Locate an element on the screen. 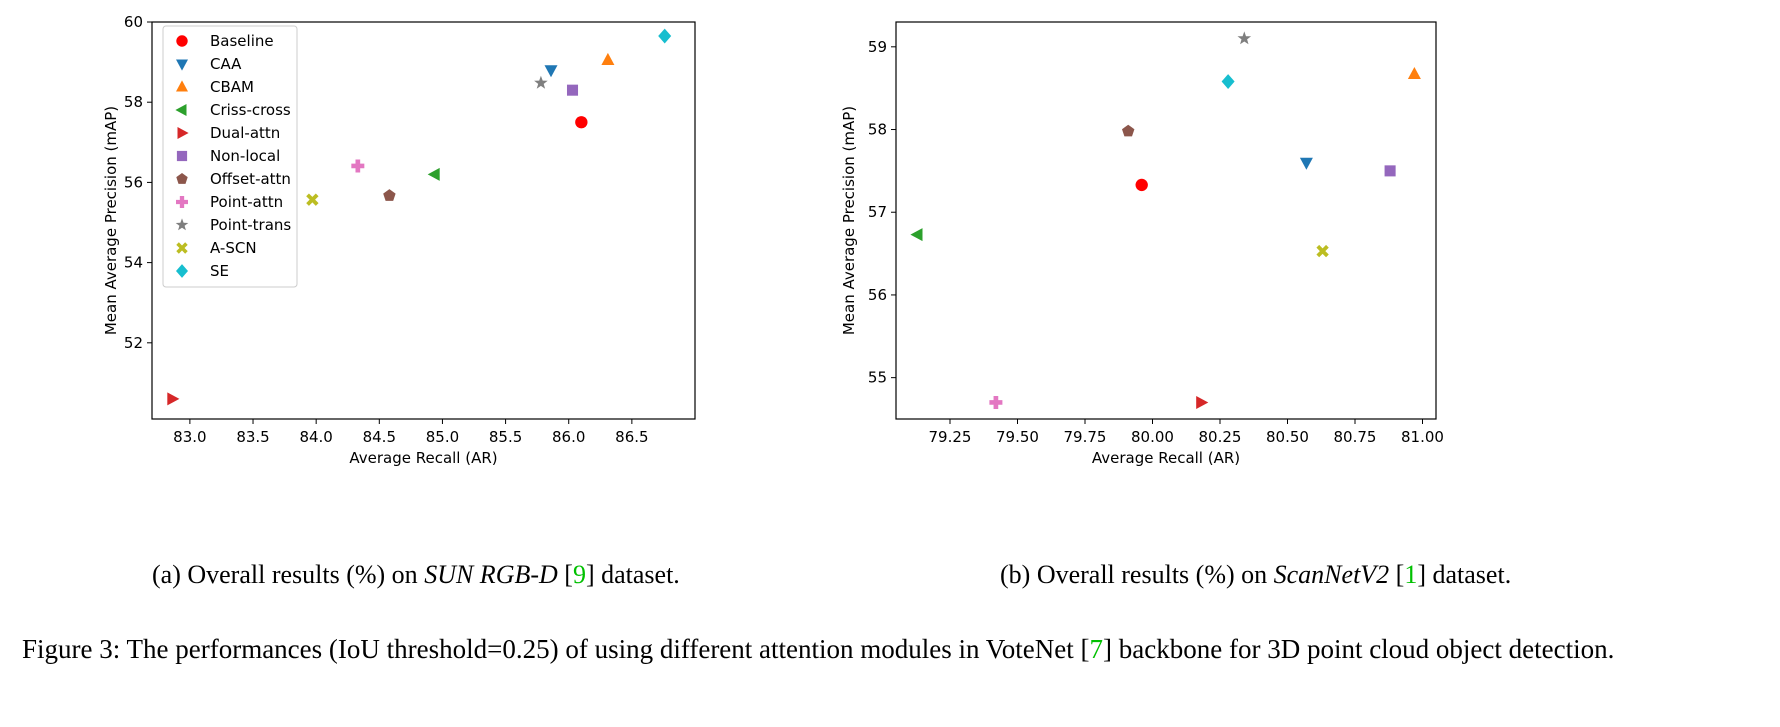  subcaption-a-ref-close: ] dataset. is located at coordinates (632, 574).